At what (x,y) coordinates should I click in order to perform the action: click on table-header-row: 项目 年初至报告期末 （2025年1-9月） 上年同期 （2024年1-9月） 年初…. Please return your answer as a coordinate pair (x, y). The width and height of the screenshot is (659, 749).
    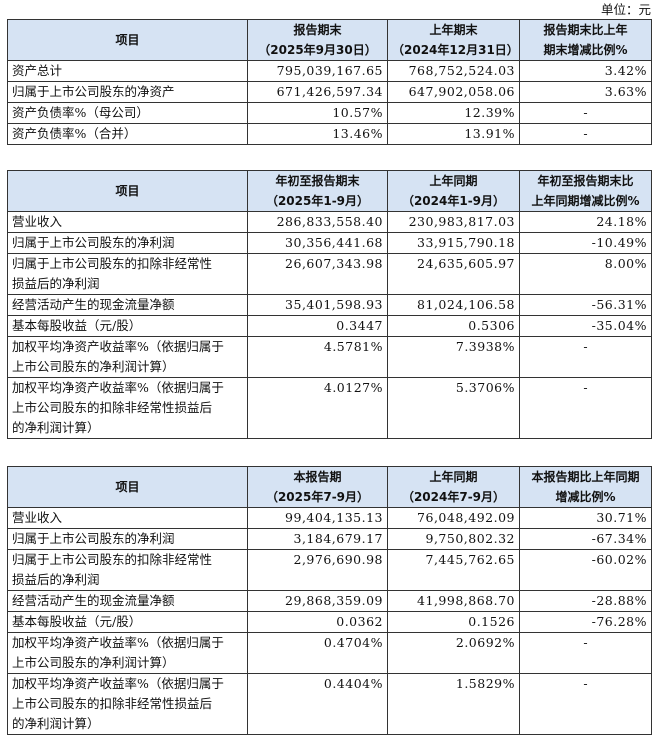
    Looking at the image, I should click on (329, 191).